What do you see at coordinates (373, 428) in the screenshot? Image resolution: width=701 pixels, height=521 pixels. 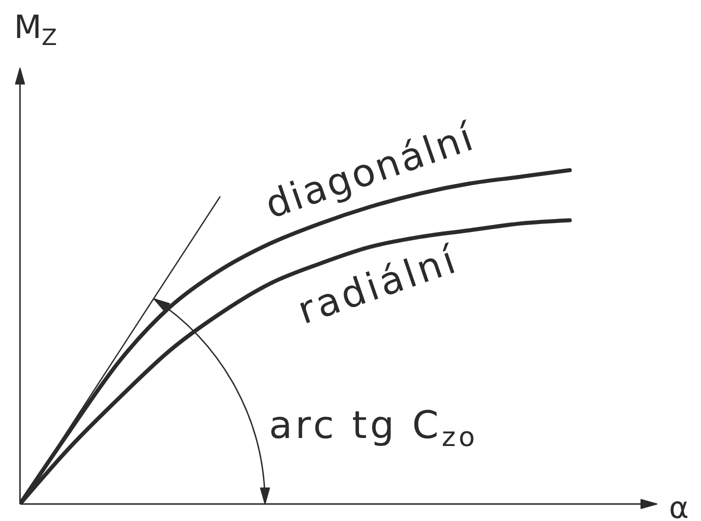 I see `annotation: arc tg C$_{zo}$` at bounding box center [373, 428].